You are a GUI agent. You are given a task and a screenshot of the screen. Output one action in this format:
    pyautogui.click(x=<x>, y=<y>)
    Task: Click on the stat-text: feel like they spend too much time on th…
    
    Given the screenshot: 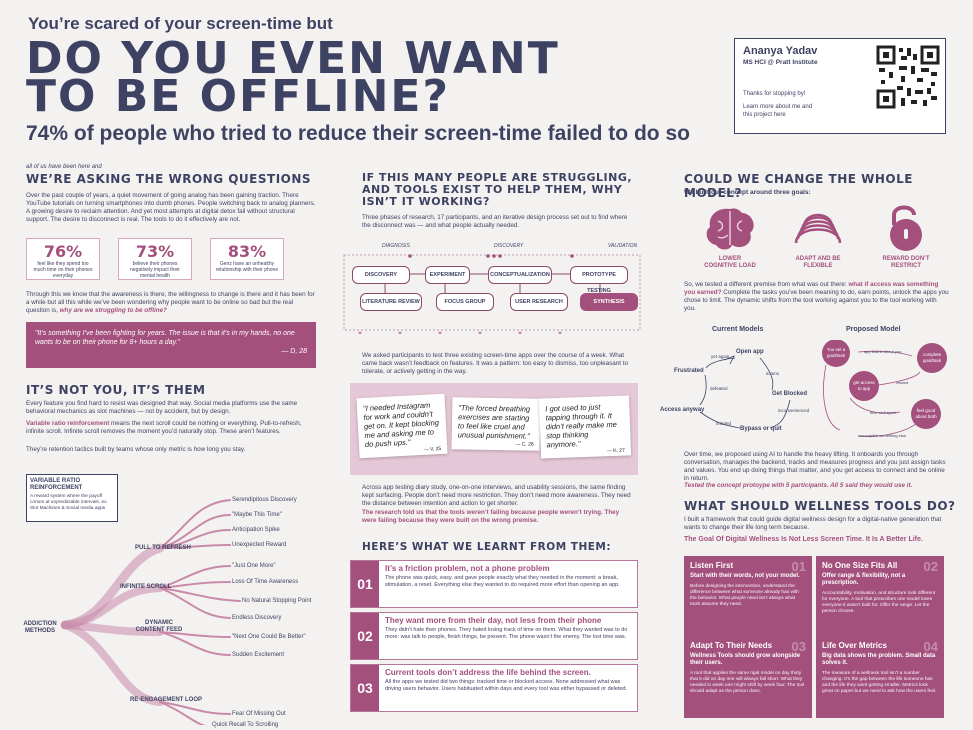 What is the action you would take?
    pyautogui.click(x=63, y=270)
    